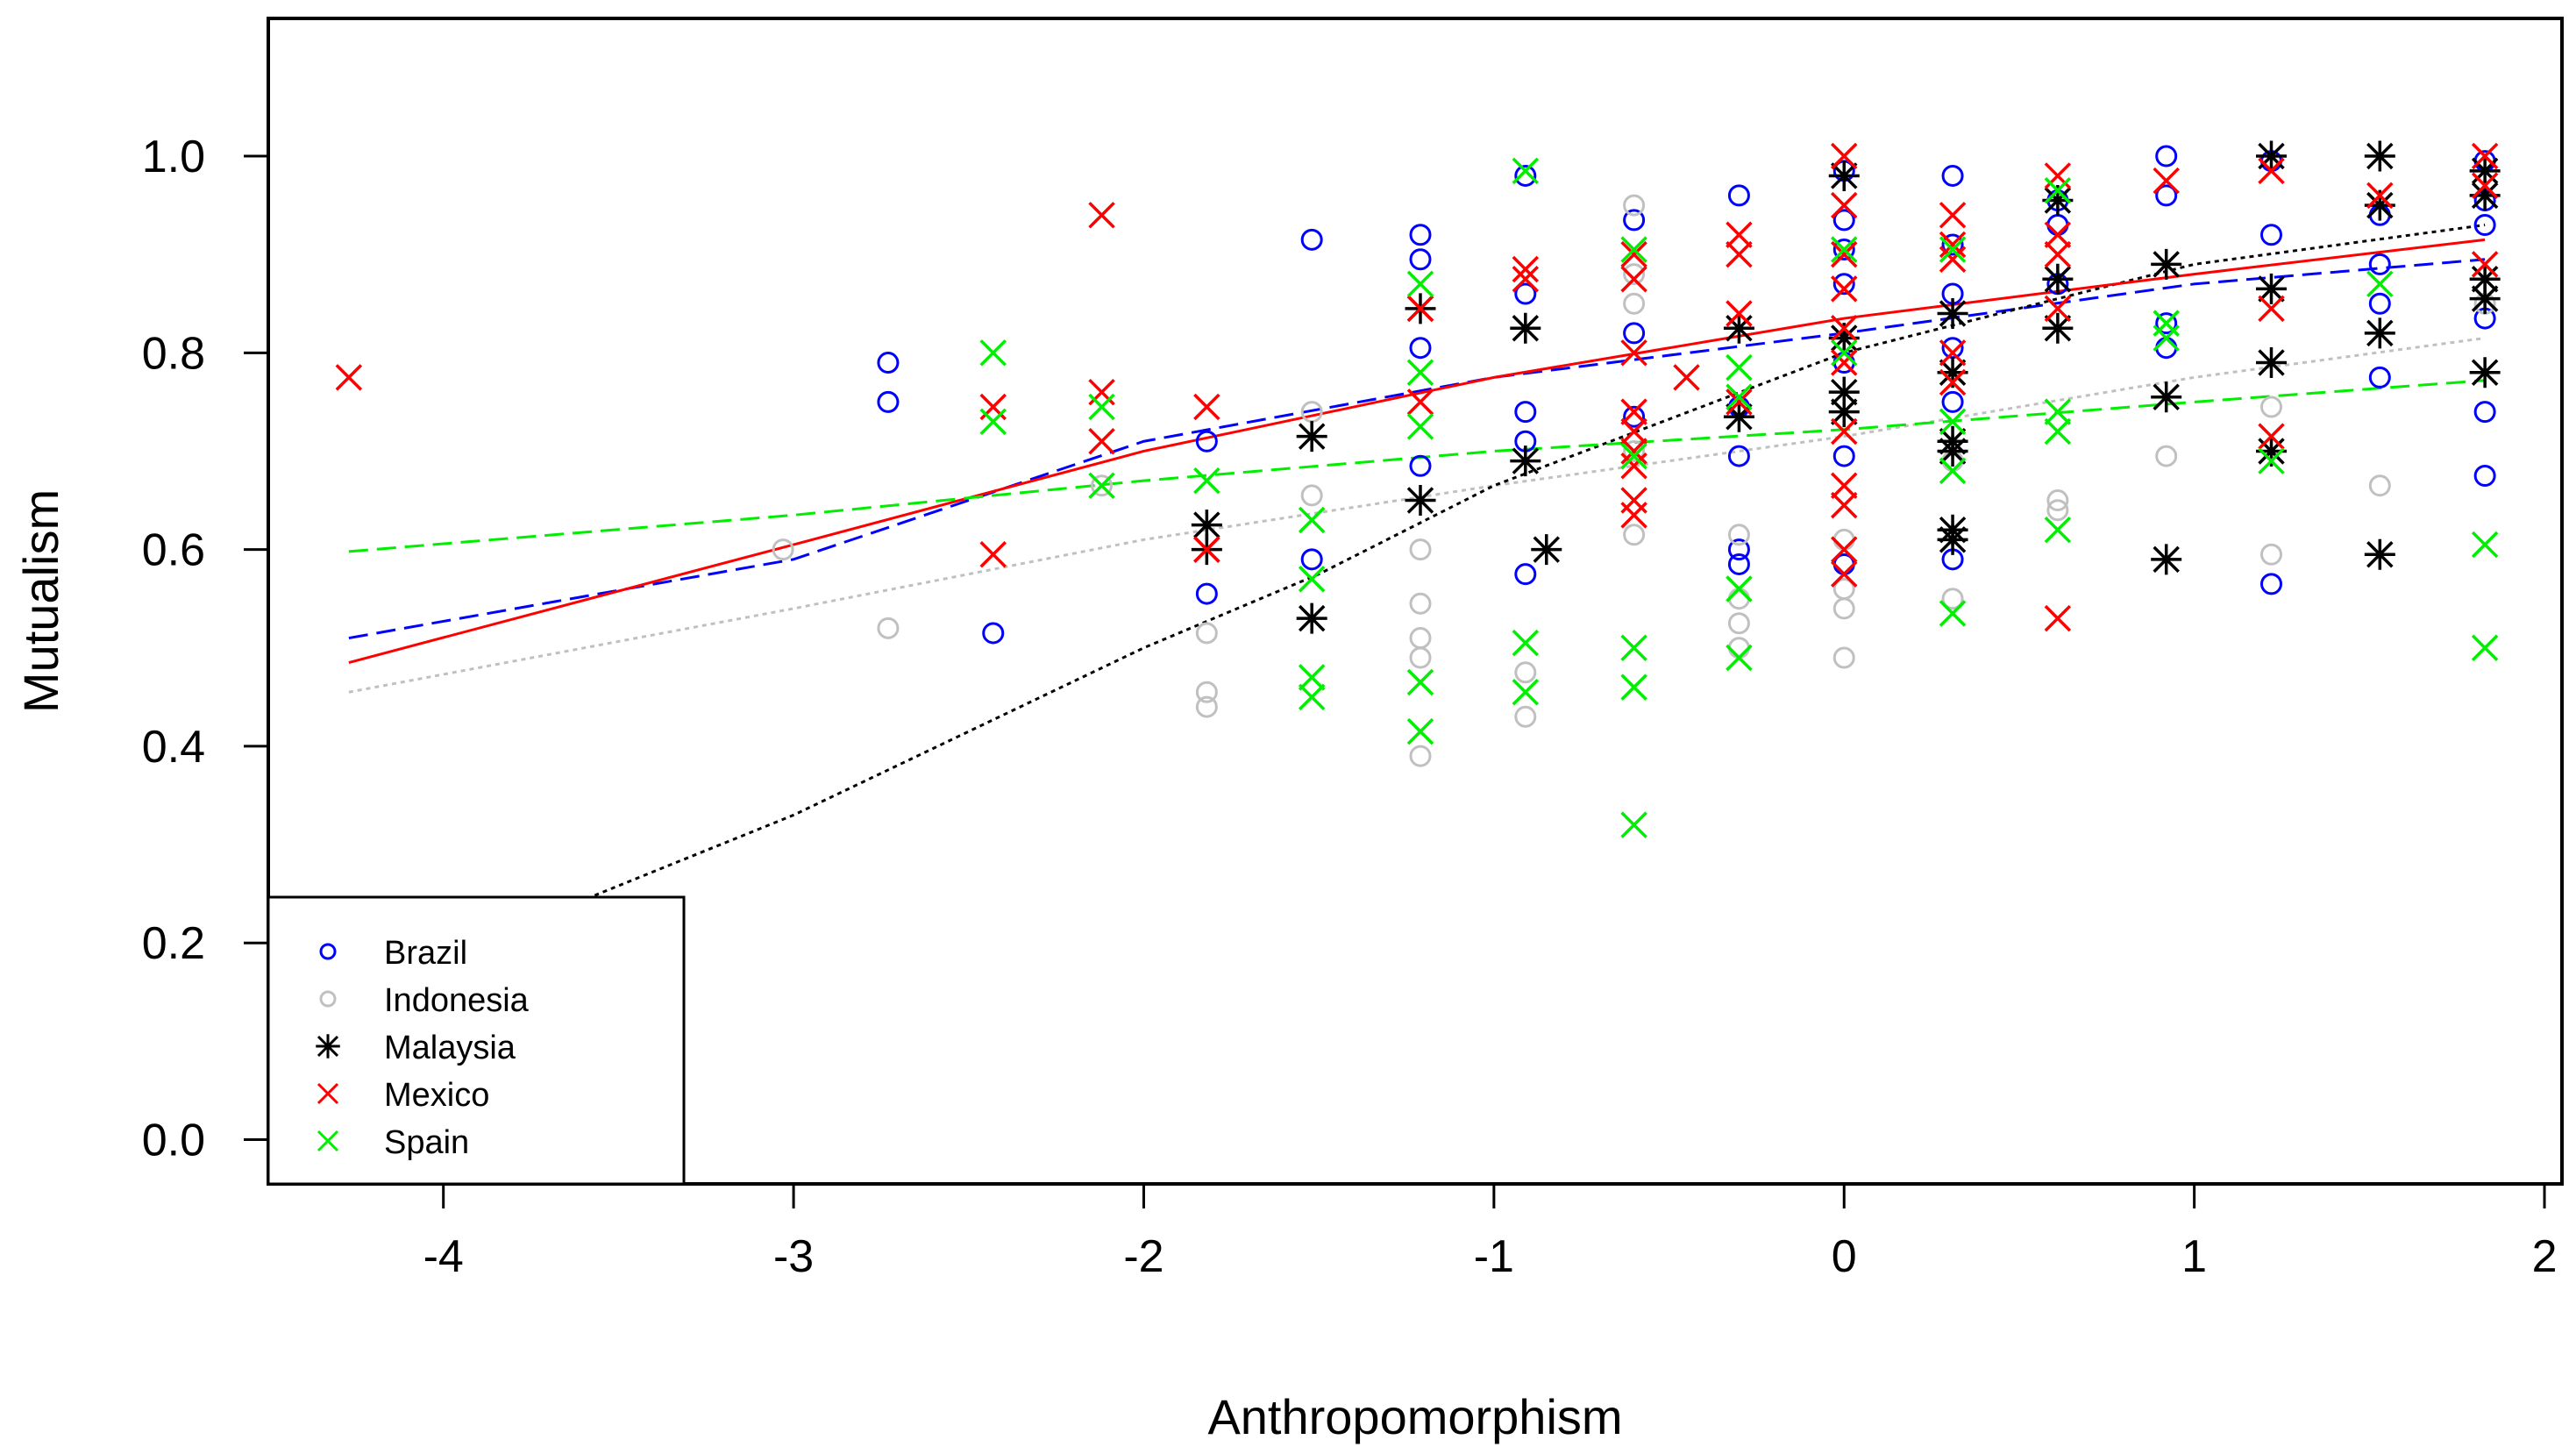 This screenshot has width=2576, height=1447. I want to click on legend-label-spain: Spain, so click(426, 1142).